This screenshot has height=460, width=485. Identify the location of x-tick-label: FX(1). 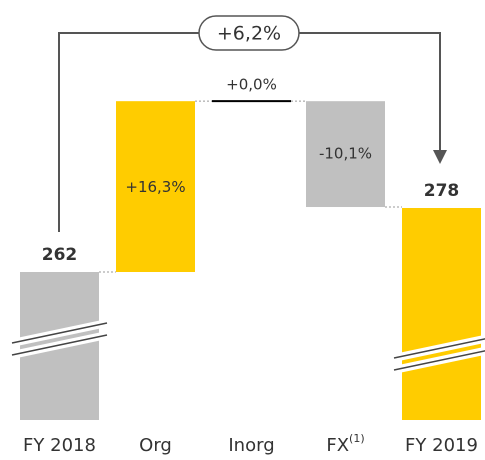
(345, 444).